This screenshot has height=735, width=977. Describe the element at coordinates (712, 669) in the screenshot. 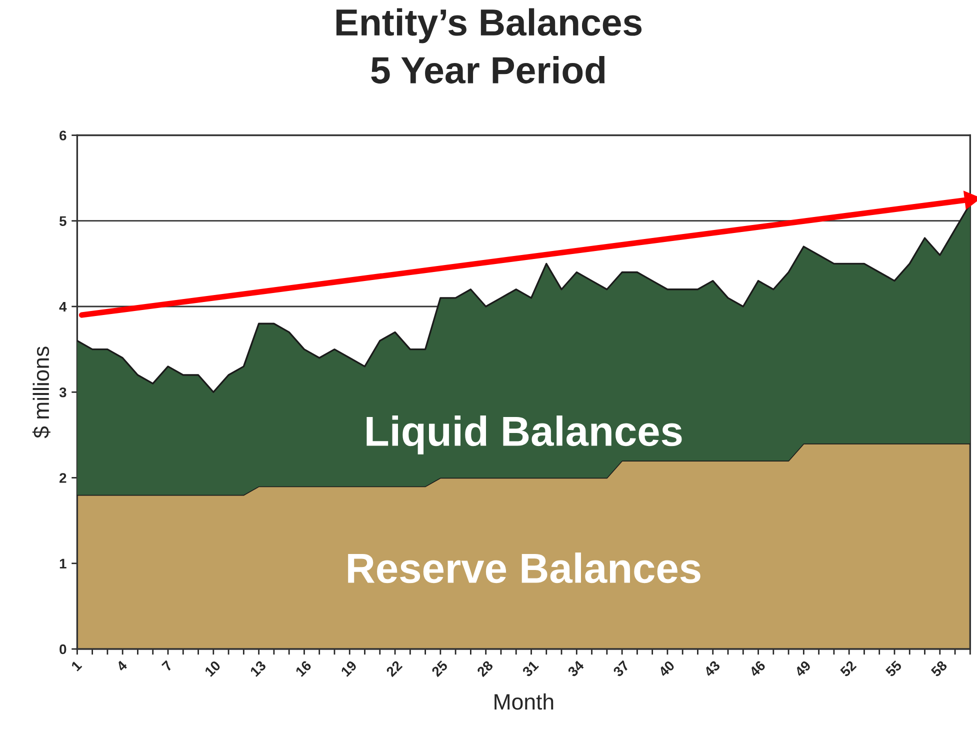

I see `x-tick-label: 43` at that location.